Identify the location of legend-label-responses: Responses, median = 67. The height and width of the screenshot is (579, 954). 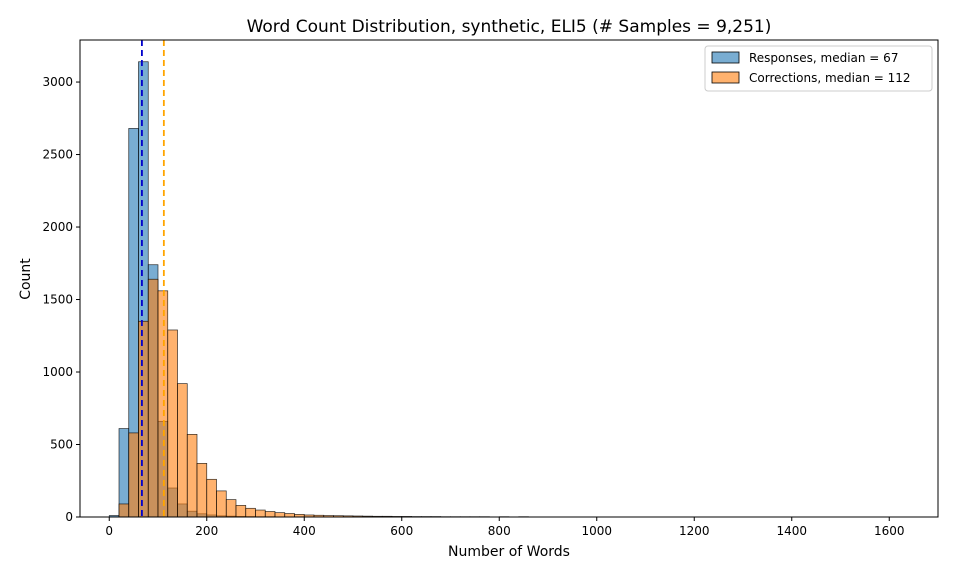
(823, 58).